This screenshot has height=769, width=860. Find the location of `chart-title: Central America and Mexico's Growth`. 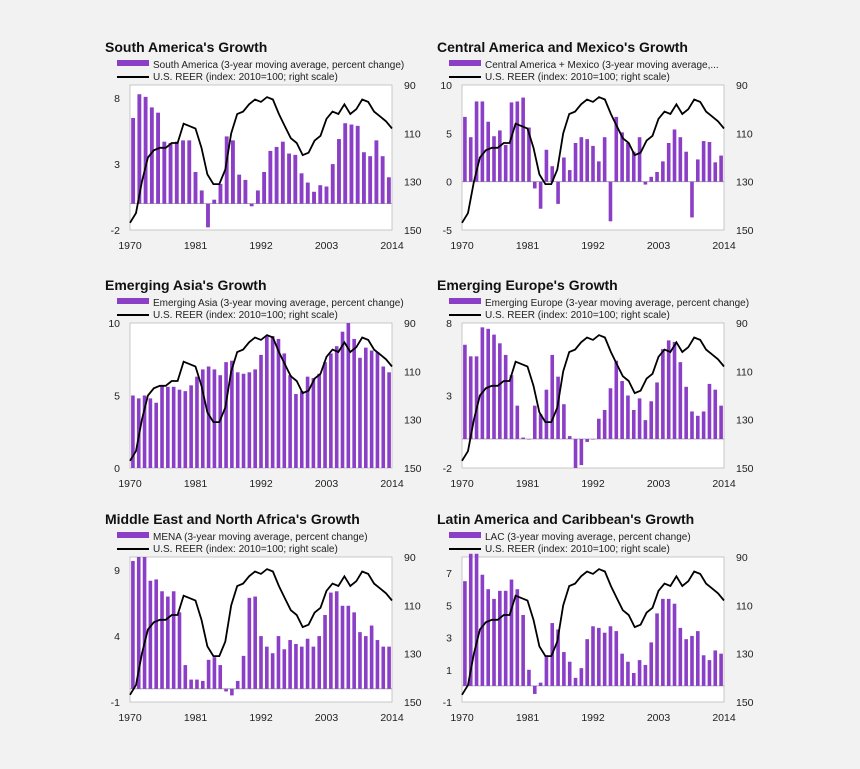

chart-title: Central America and Mexico's Growth is located at coordinates (562, 47).